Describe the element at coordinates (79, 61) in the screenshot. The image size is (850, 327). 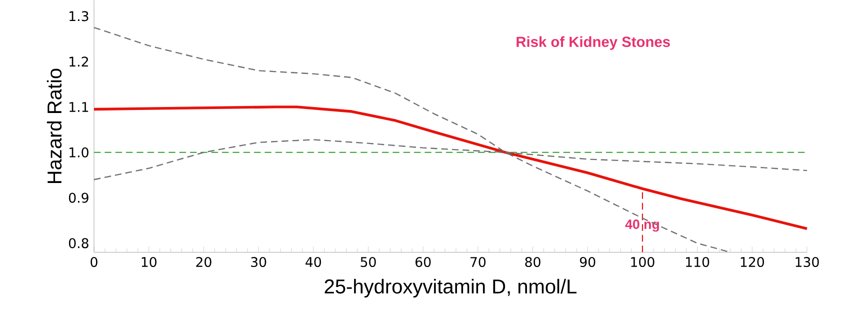
I see `y-tick-label: 1.2` at that location.